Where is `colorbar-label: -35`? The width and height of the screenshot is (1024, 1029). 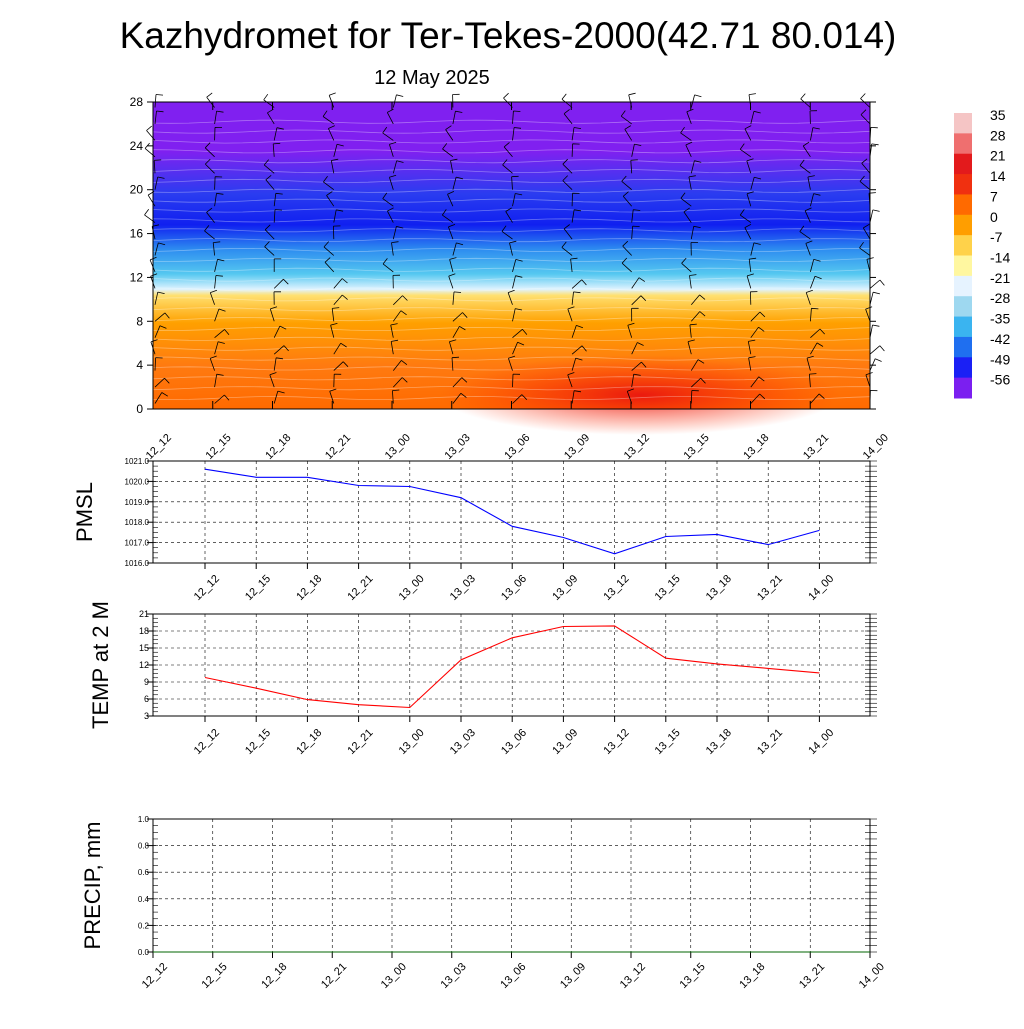
colorbar-label: -35 is located at coordinates (1000, 319).